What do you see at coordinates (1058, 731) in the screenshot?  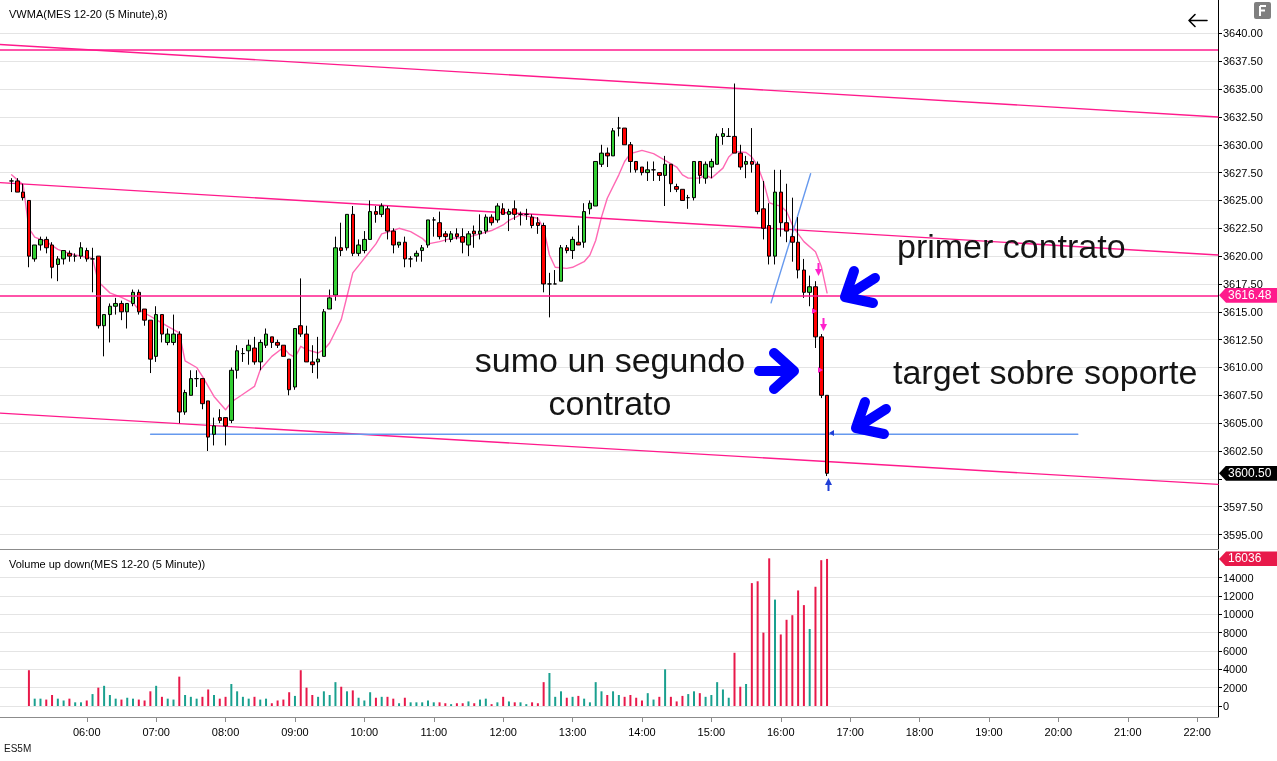 I see `x-tick-label: 20:00` at bounding box center [1058, 731].